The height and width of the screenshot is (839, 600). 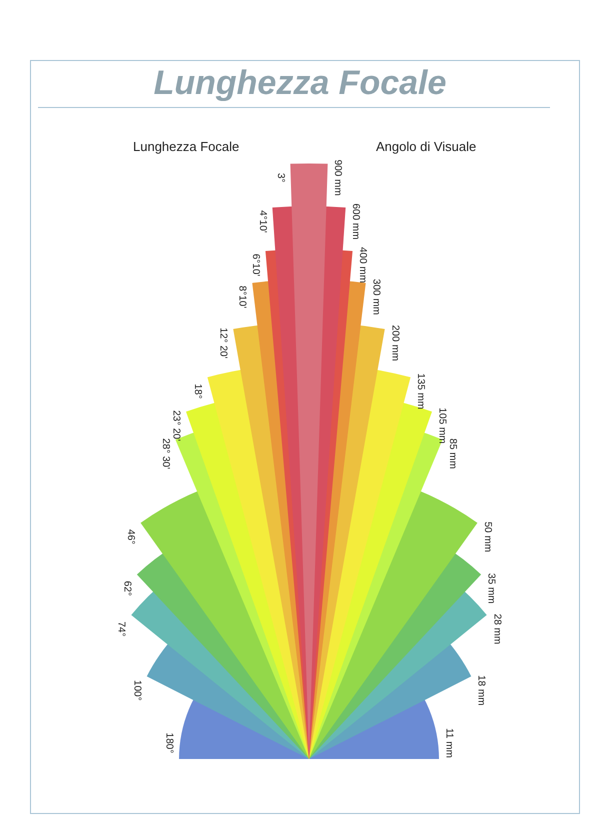 I want to click on data-label: 85 mm, so click(x=452, y=453).